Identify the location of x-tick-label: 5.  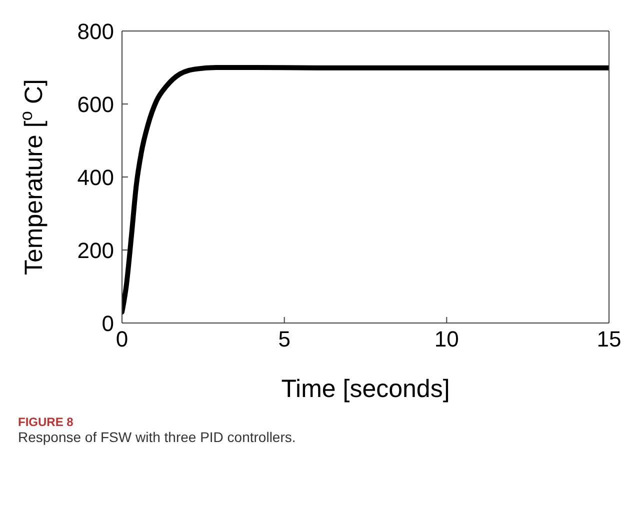
(284, 339).